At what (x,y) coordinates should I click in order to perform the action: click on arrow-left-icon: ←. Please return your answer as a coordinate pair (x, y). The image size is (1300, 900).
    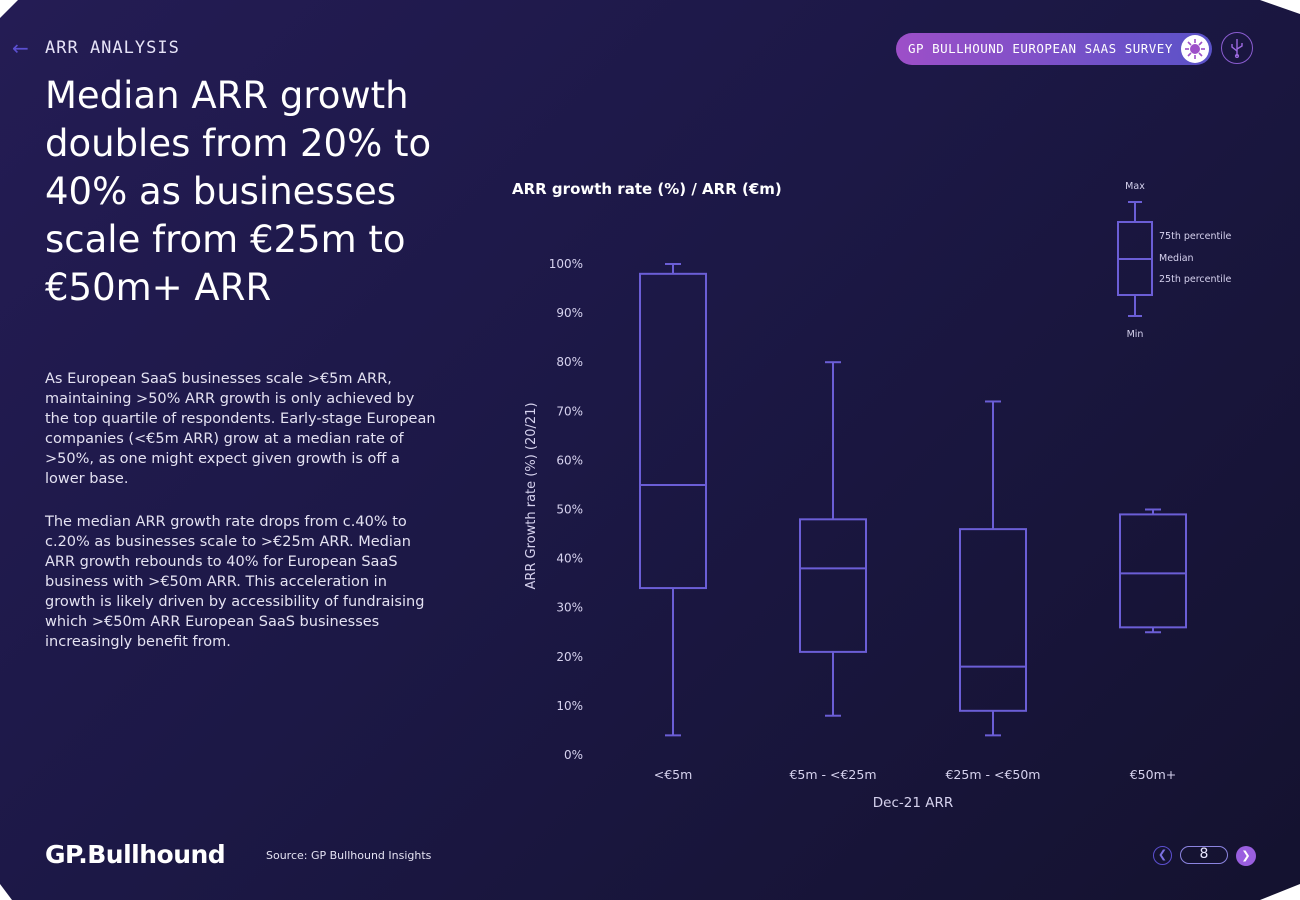
    Looking at the image, I should click on (20, 48).